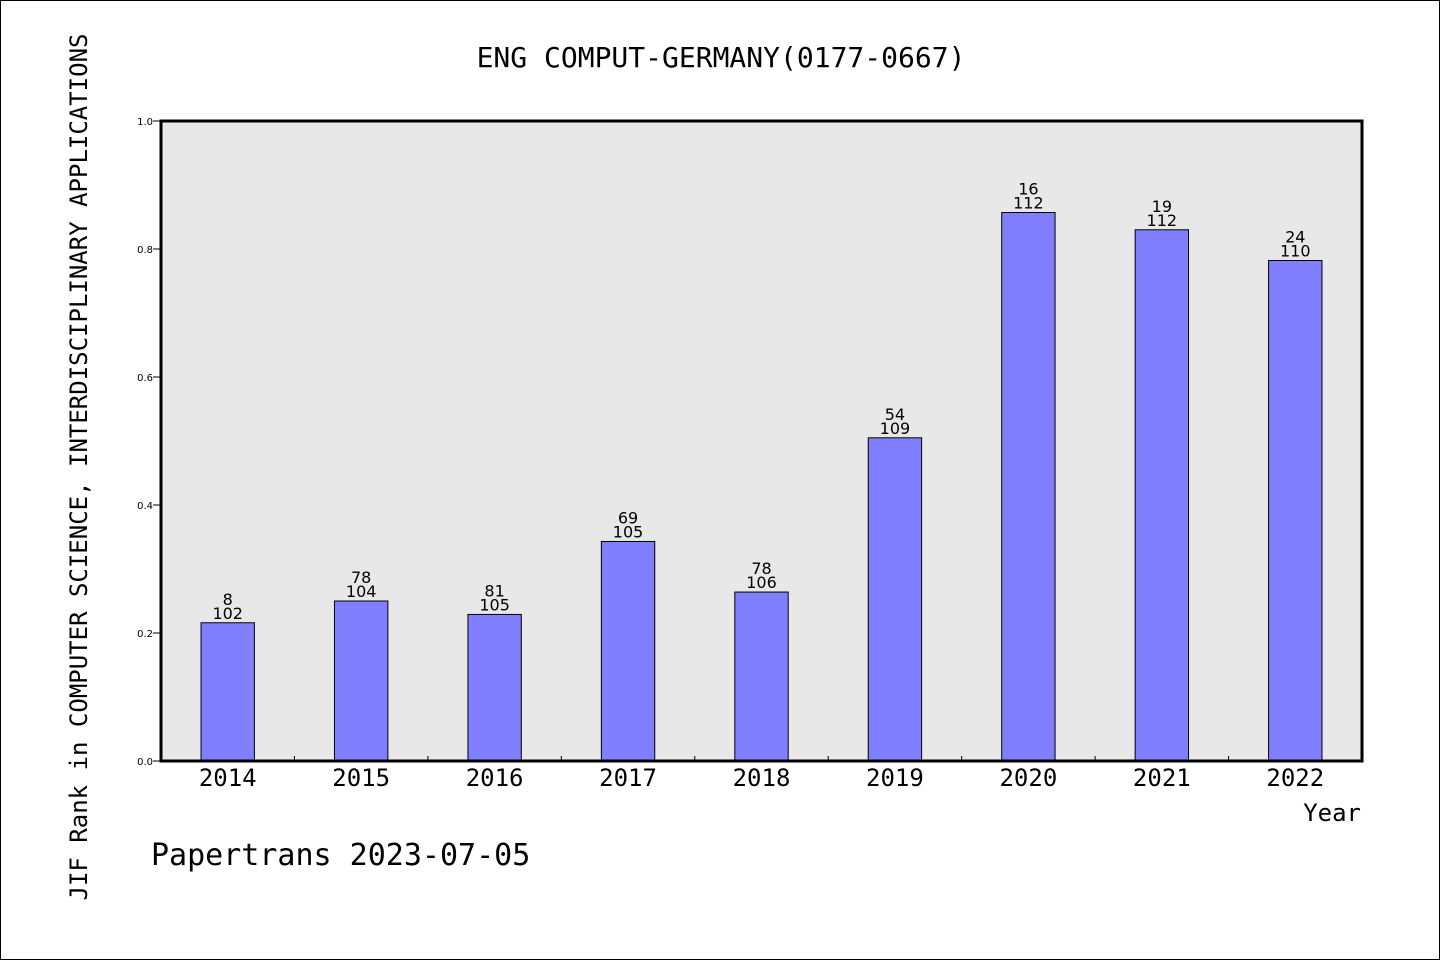 This screenshot has width=1440, height=961. What do you see at coordinates (361, 778) in the screenshot?
I see `x-tick-label: 2015` at bounding box center [361, 778].